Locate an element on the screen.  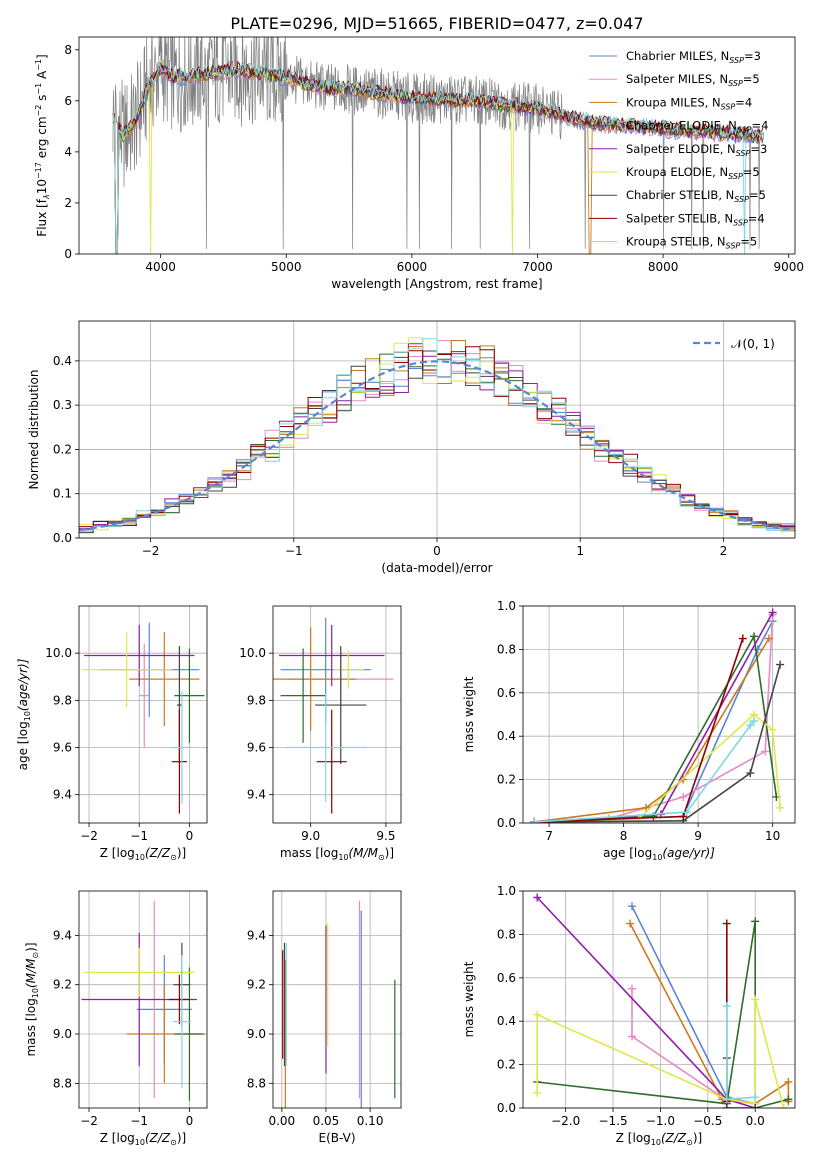
errorbar-salpeter-elodie is located at coordinates (139, 655).